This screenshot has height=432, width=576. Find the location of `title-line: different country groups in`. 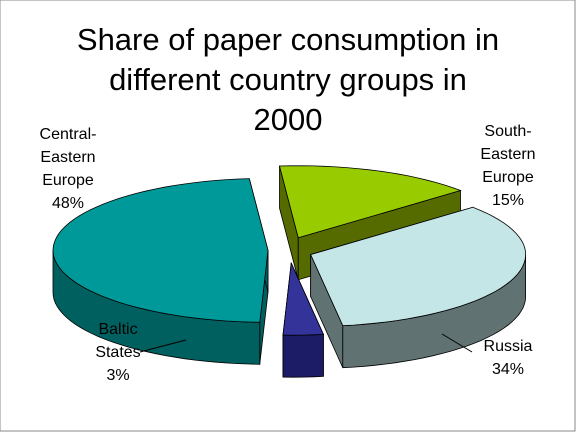

title-line: different country groups in is located at coordinates (288, 79).